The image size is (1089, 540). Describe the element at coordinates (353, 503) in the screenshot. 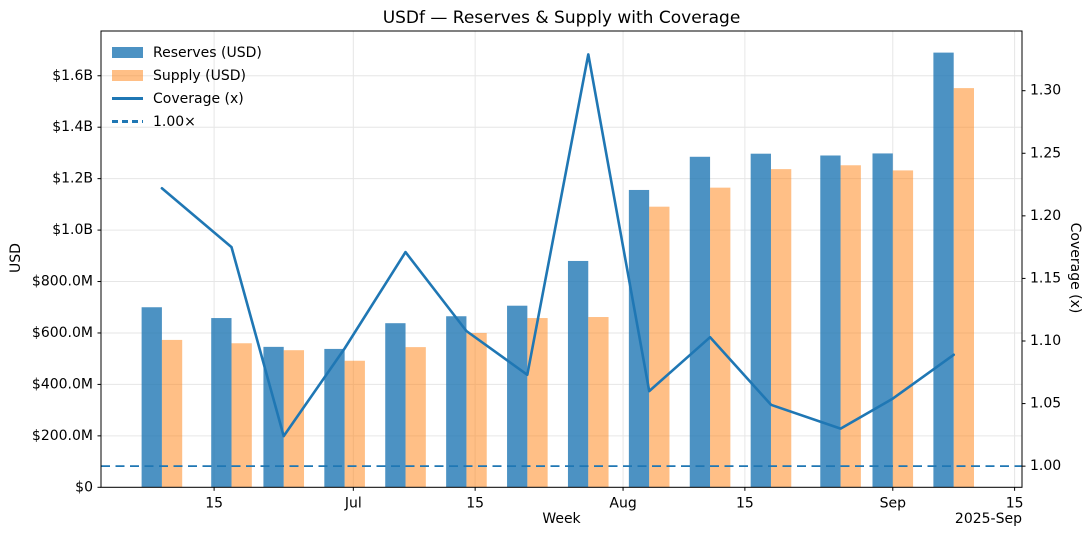

I see `x-tick-label: Jul` at that location.